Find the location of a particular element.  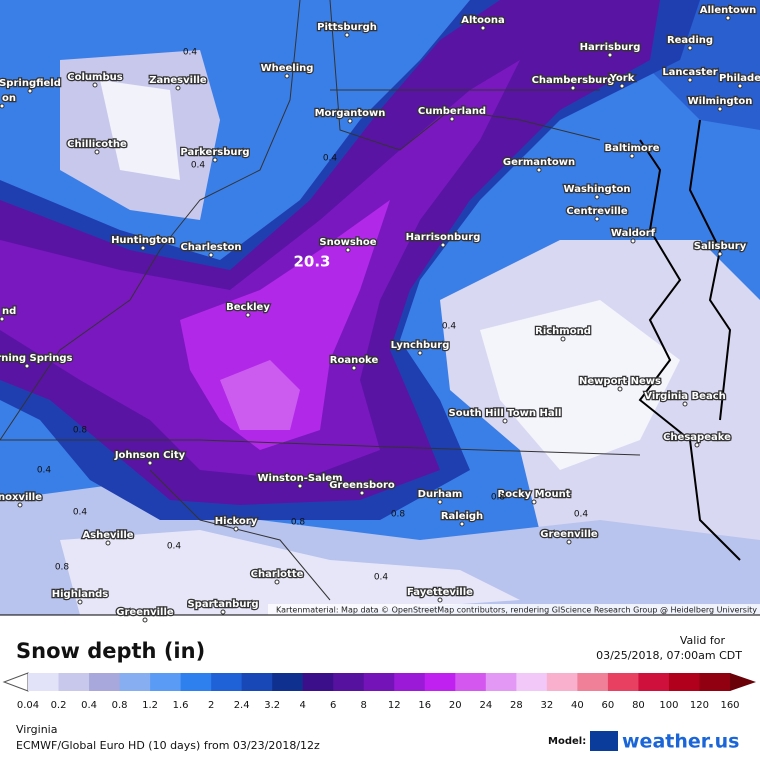

city-label: Harrisburg is located at coordinates (610, 47).